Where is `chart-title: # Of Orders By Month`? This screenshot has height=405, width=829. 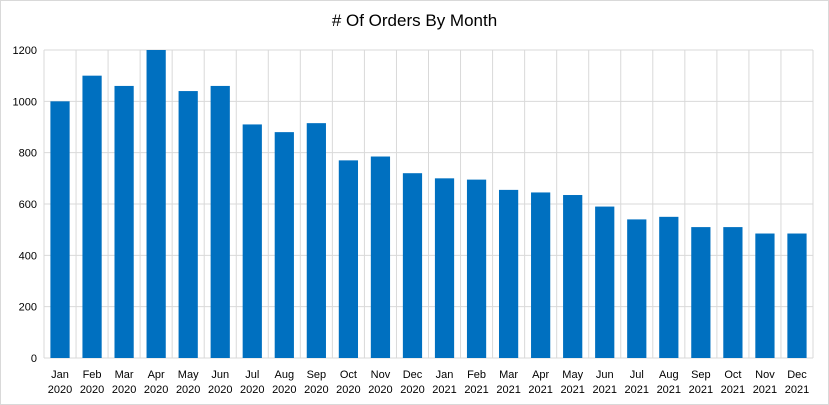 chart-title: # Of Orders By Month is located at coordinates (414, 20).